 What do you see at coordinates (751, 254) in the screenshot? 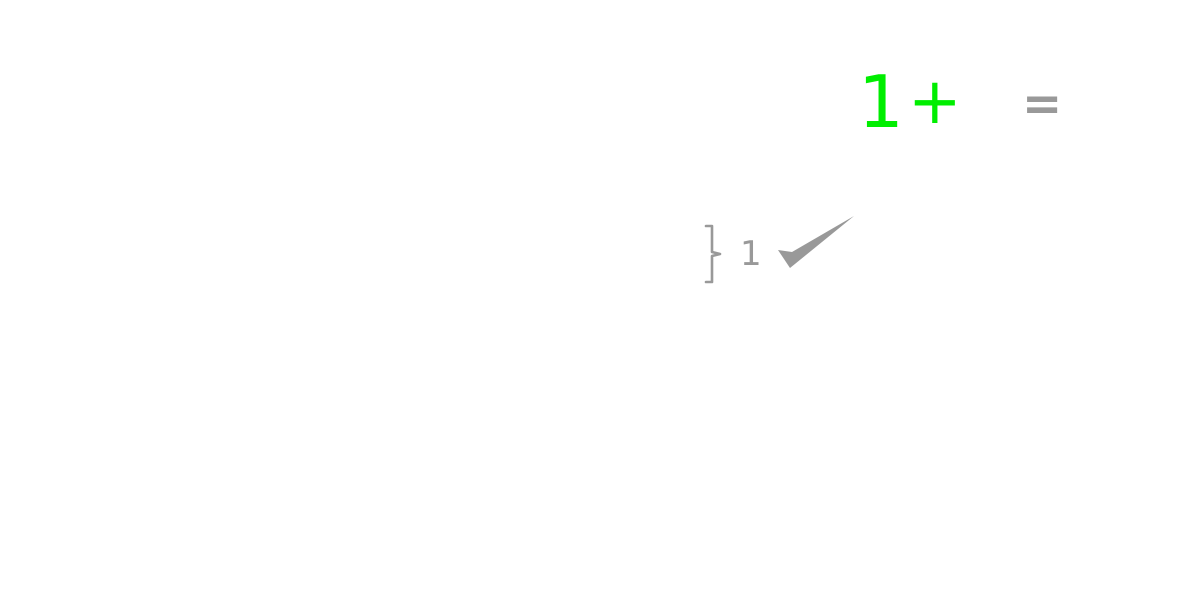
I see `tally-count: 1` at bounding box center [751, 254].